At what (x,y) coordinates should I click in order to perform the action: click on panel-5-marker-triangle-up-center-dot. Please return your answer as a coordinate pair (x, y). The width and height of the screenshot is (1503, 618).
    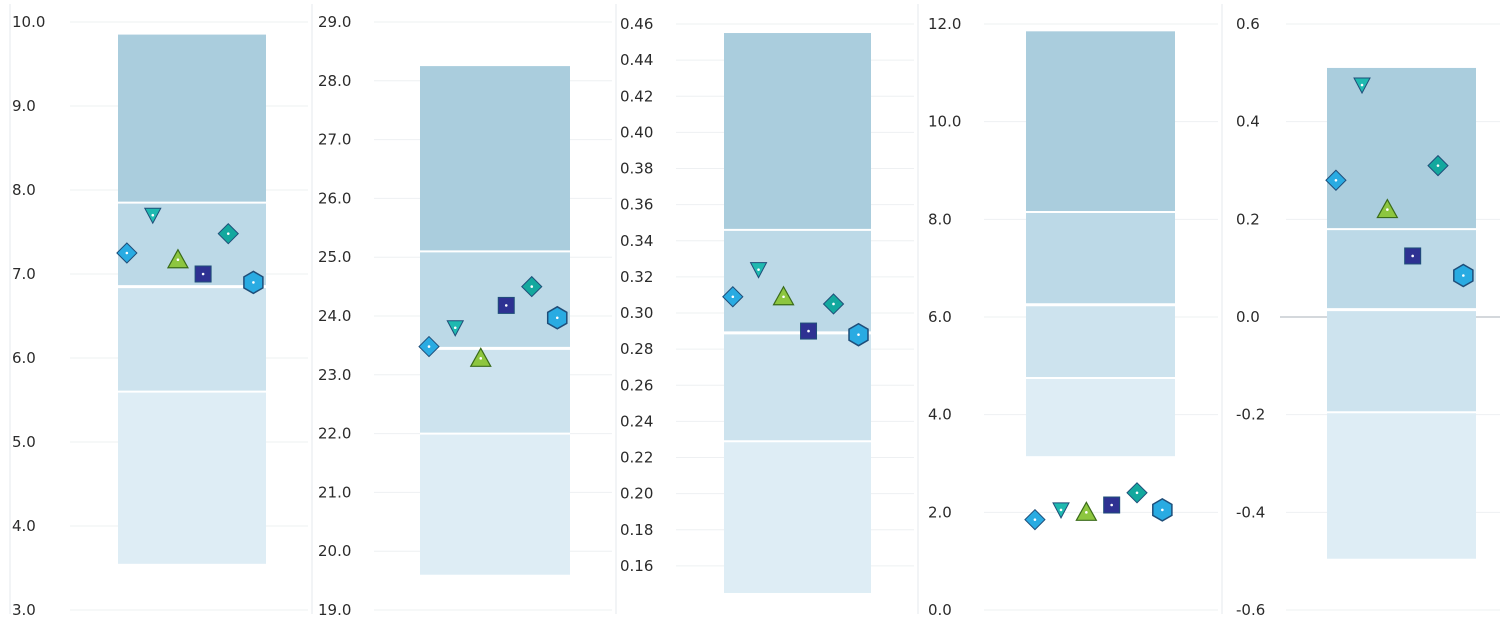
    Looking at the image, I should click on (1387, 209).